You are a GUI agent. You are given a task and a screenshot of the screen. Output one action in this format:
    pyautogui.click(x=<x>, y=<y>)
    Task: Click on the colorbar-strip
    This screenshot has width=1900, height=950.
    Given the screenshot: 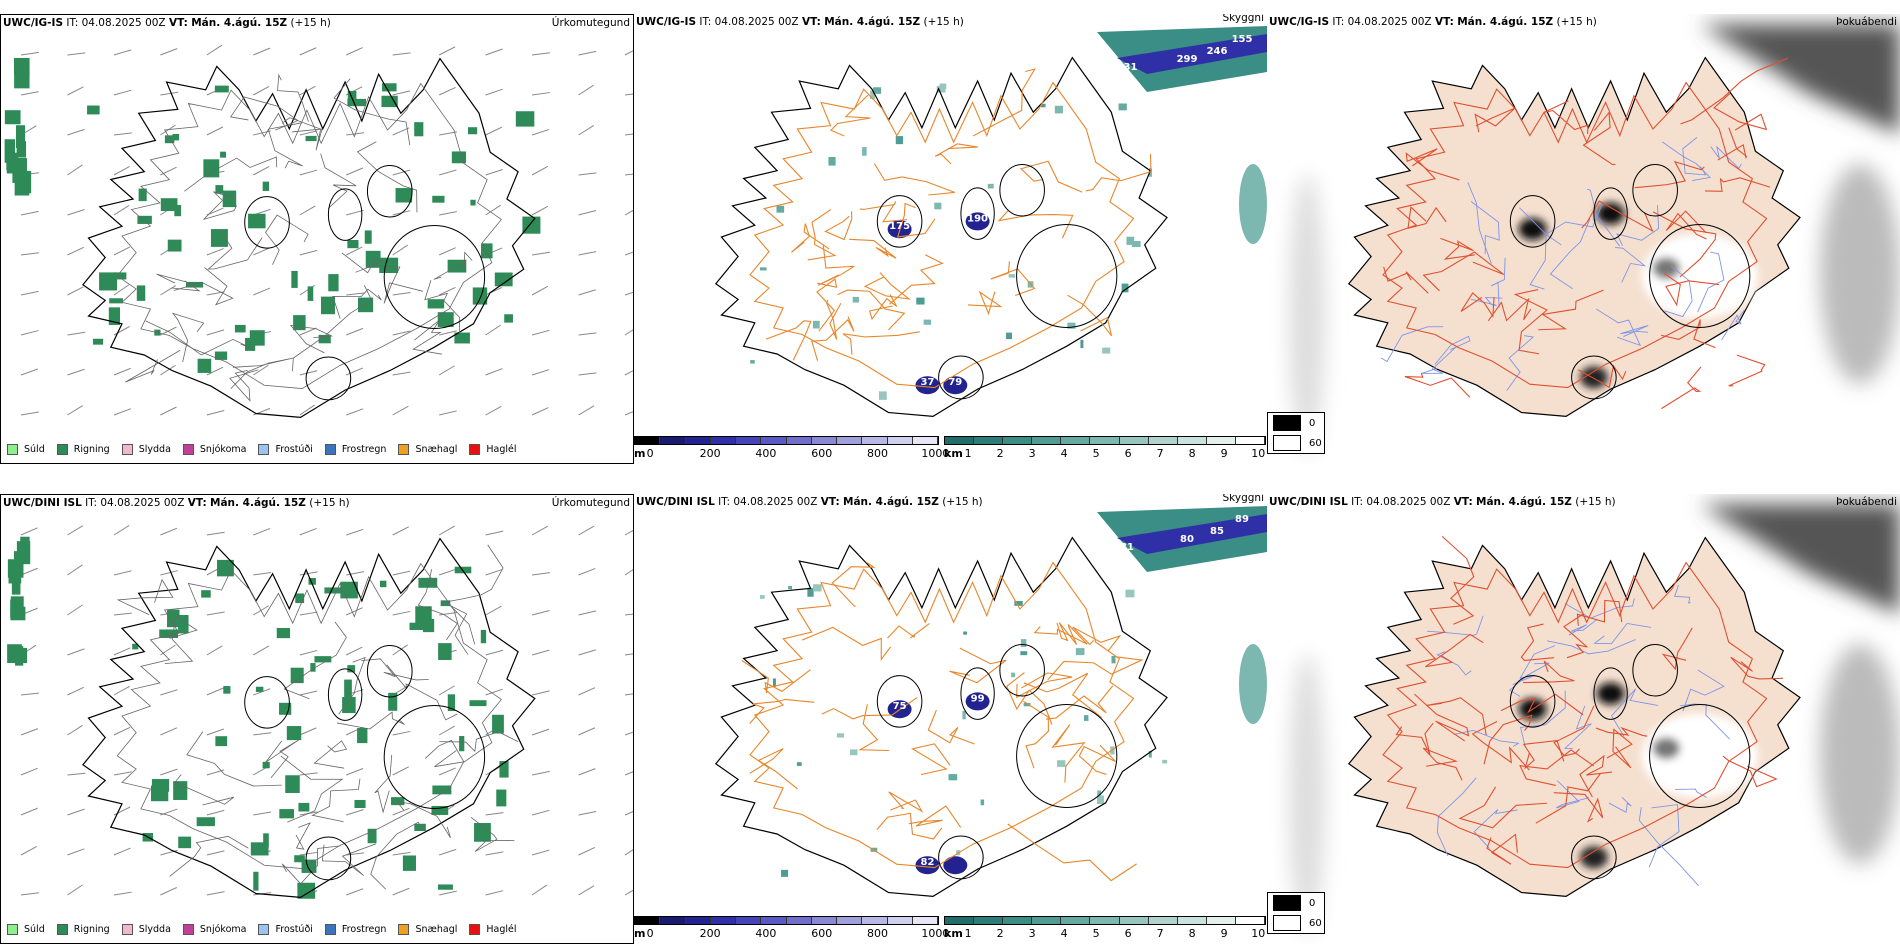 What is the action you would take?
    pyautogui.click(x=786, y=920)
    